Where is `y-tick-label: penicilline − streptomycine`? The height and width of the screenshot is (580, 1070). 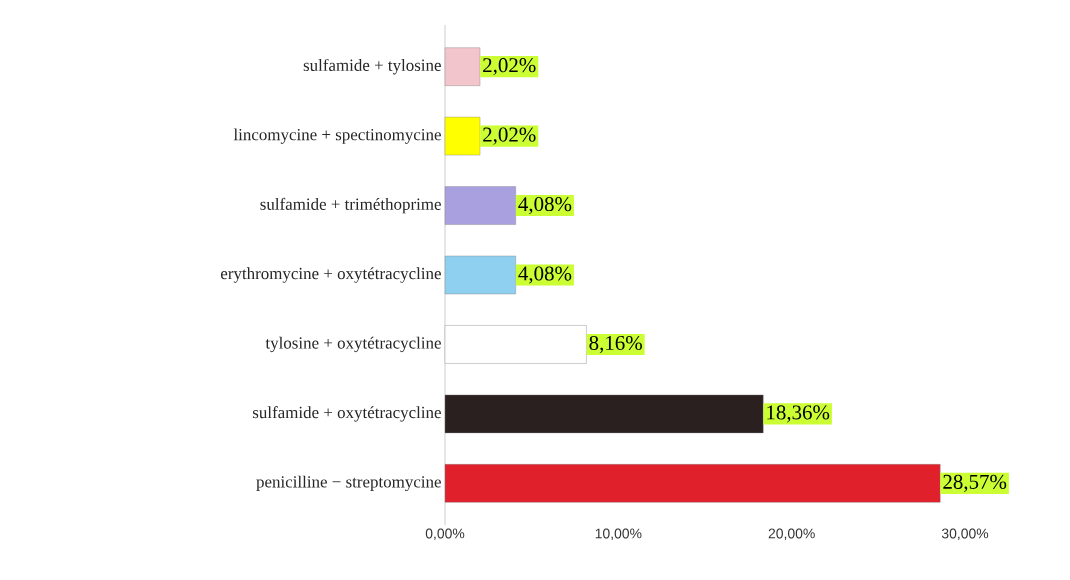
y-tick-label: penicilline − streptomycine is located at coordinates (348, 483).